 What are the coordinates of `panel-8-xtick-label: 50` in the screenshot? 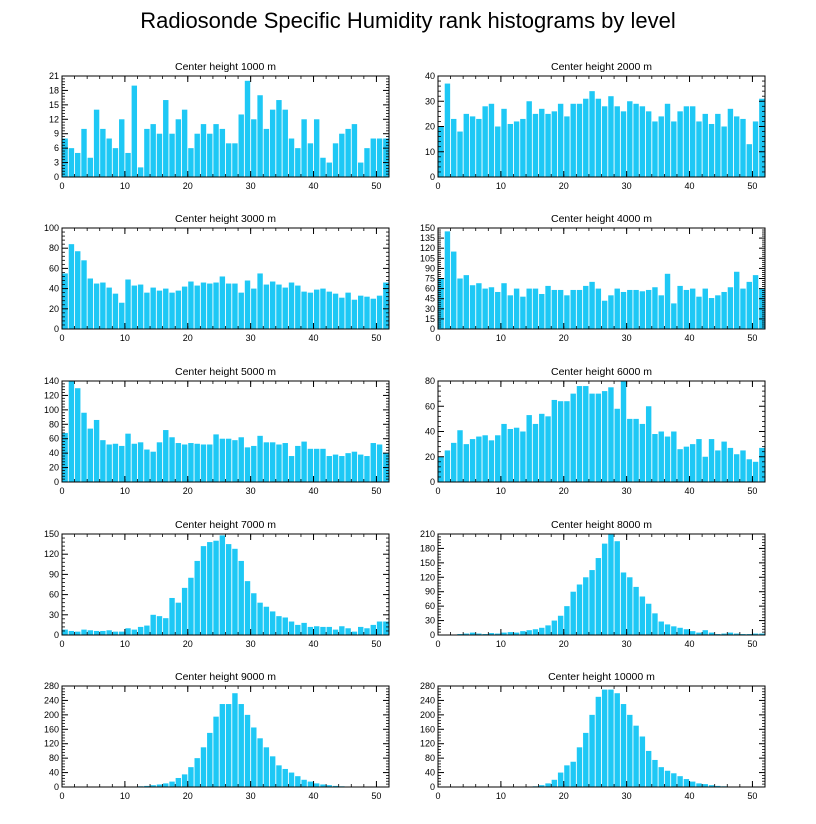 It's located at (752, 644).